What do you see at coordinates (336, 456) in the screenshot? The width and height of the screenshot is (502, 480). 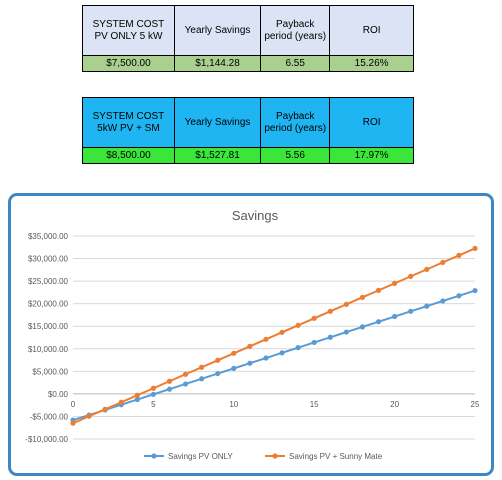 I see `legend-label: Savings PV + Sunny Mate` at bounding box center [336, 456].